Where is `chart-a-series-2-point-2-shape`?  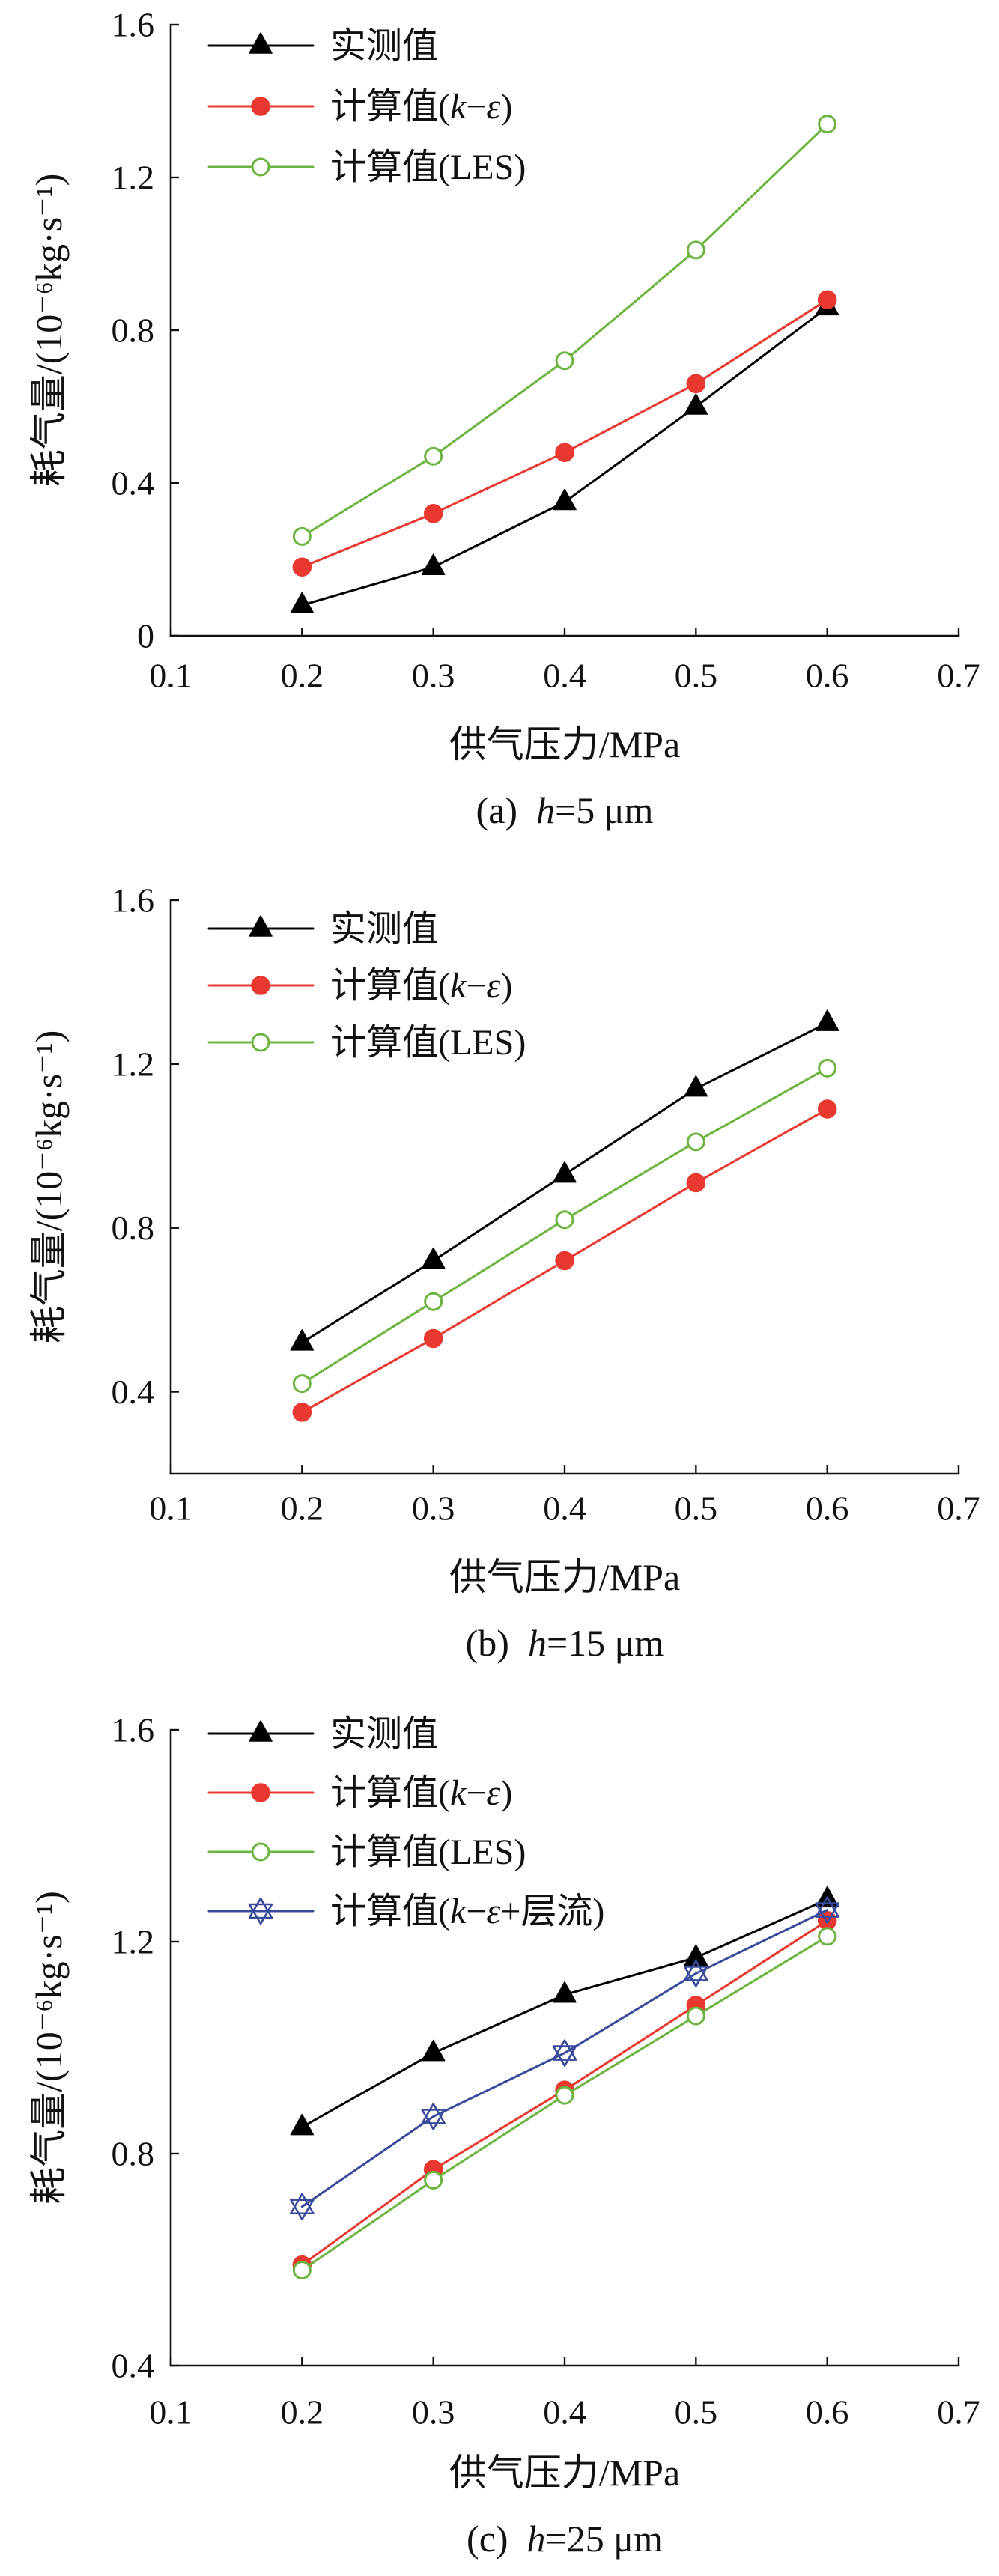
chart-a-series-2-point-2-shape is located at coordinates (433, 513).